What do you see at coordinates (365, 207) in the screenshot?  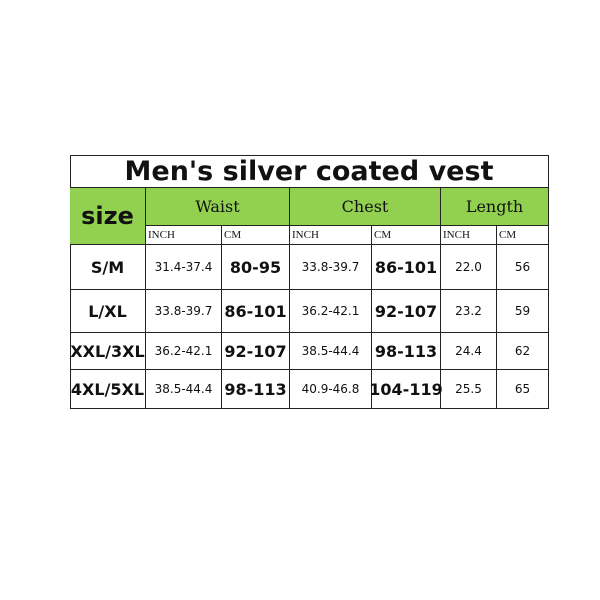 I see `group-header: Chest` at bounding box center [365, 207].